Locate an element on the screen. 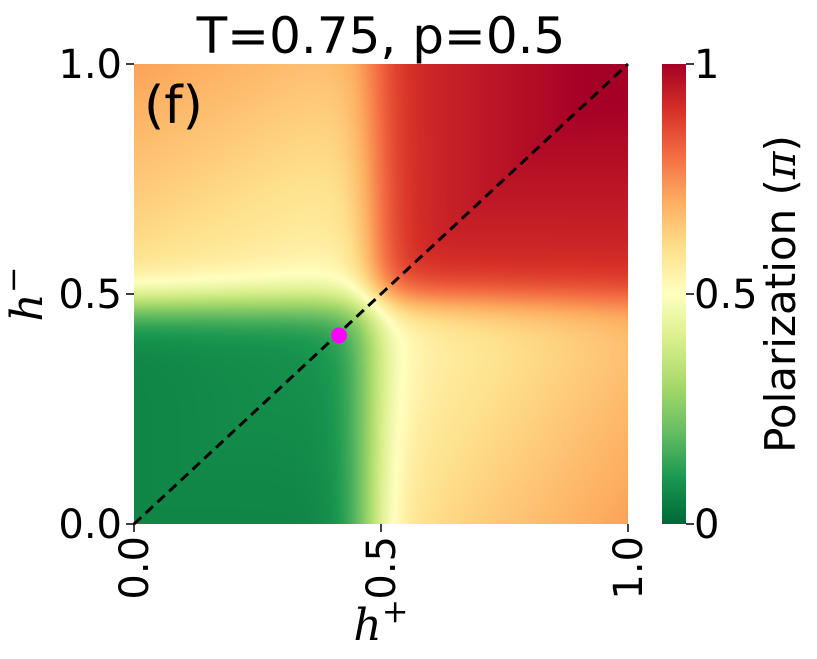 This screenshot has height=659, width=817. colorbar-label: Polarization (π) is located at coordinates (780, 294).